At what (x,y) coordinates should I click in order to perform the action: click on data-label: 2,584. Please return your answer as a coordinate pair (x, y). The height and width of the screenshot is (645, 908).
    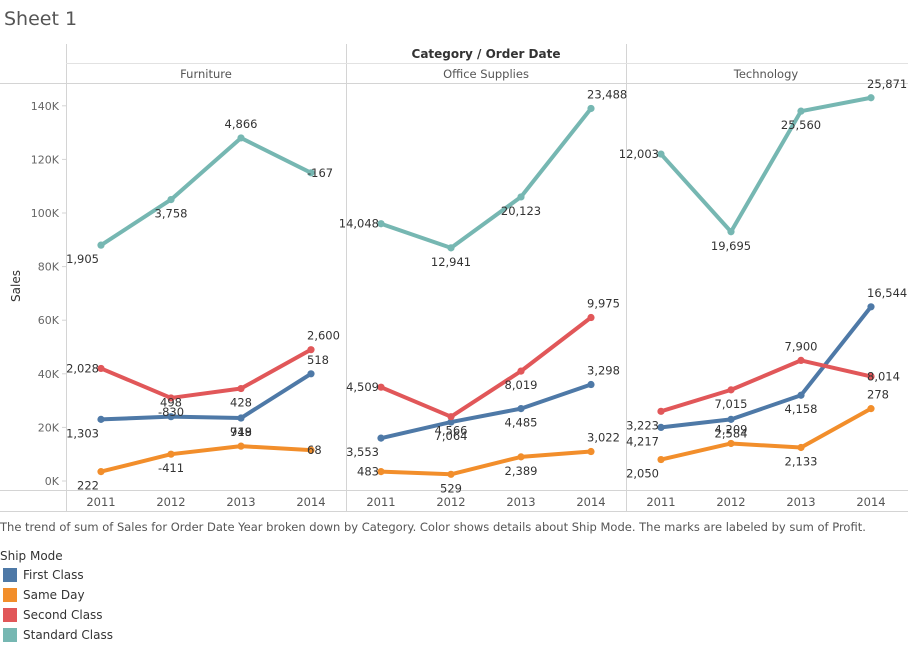
    Looking at the image, I should click on (731, 433).